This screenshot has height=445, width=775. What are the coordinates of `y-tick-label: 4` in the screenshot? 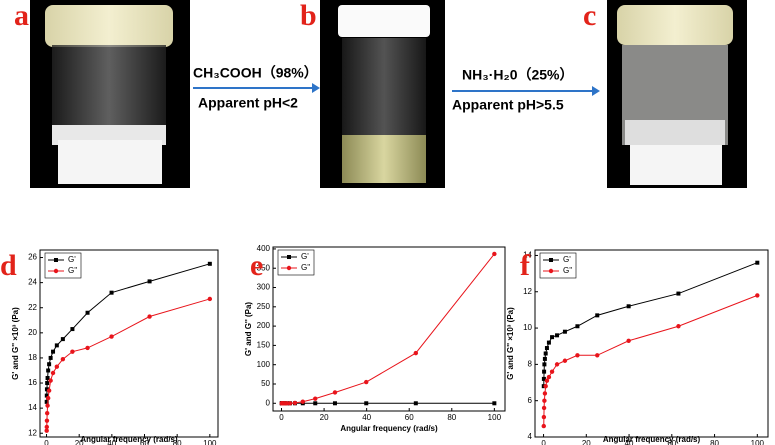 It's located at (530, 436).